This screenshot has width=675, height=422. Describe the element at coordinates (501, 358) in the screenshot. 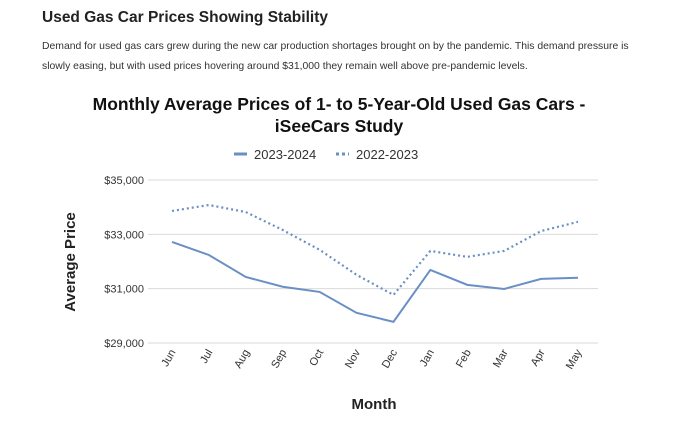

I see `x-tick-label: Mar` at that location.